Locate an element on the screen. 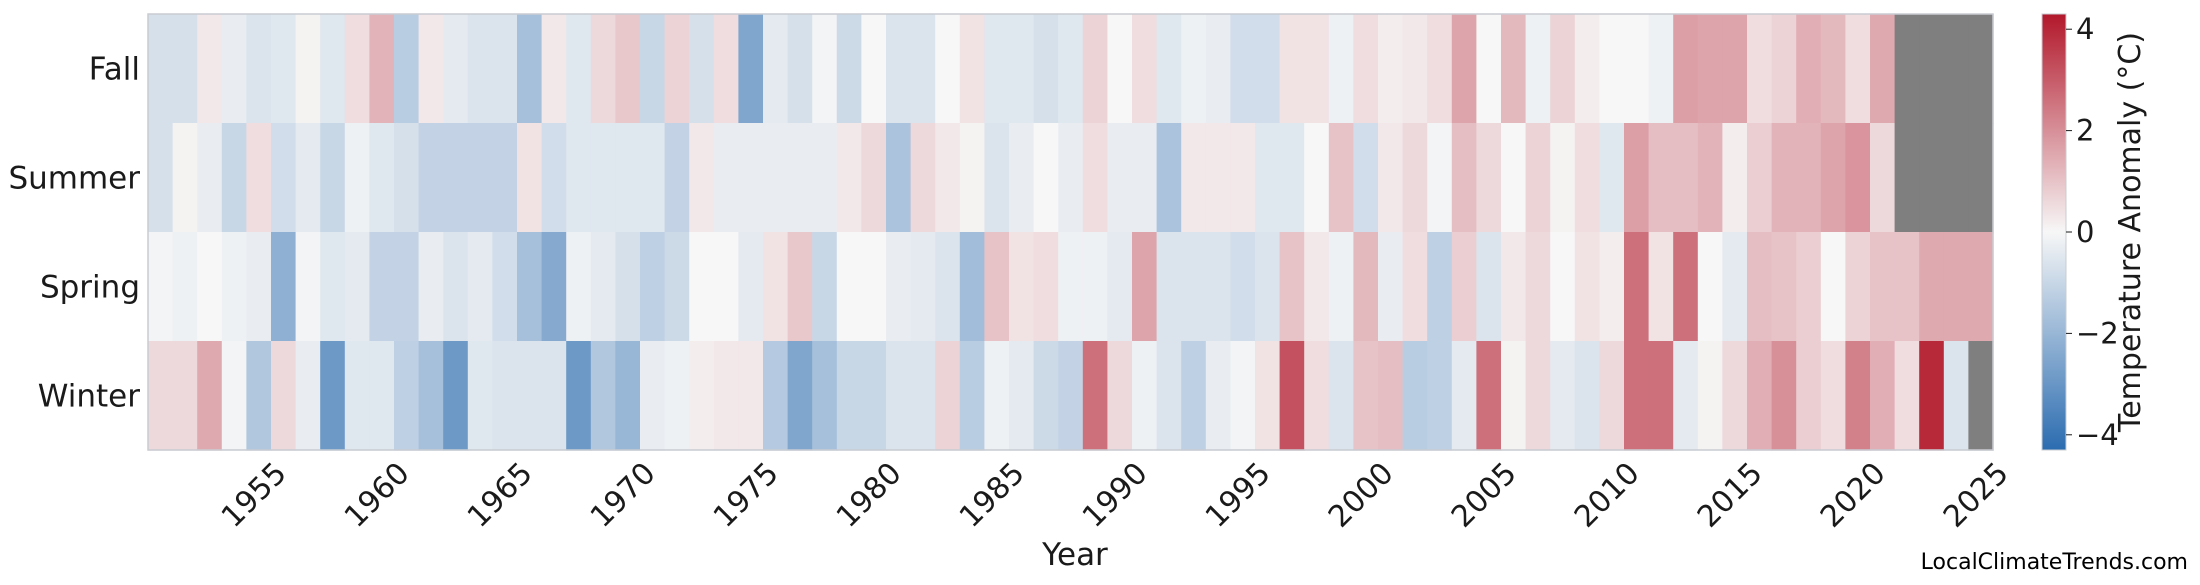  colorbar-tick-label: 2 is located at coordinates (2085, 131).